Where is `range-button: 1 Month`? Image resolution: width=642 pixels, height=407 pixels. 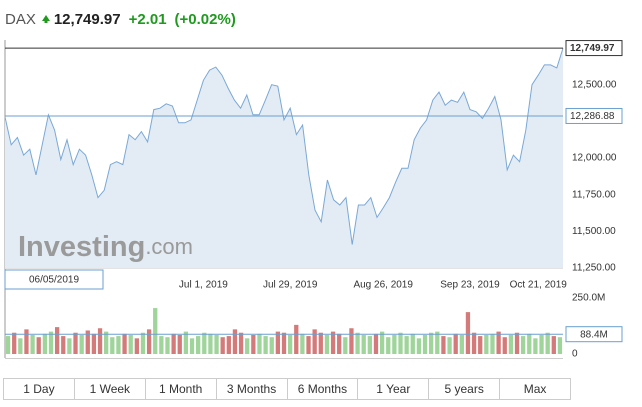
range-button: 1 Month is located at coordinates (181, 389).